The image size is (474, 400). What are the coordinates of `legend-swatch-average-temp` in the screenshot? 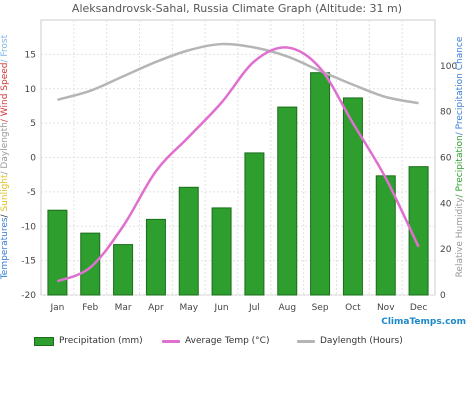 It's located at (171, 341).